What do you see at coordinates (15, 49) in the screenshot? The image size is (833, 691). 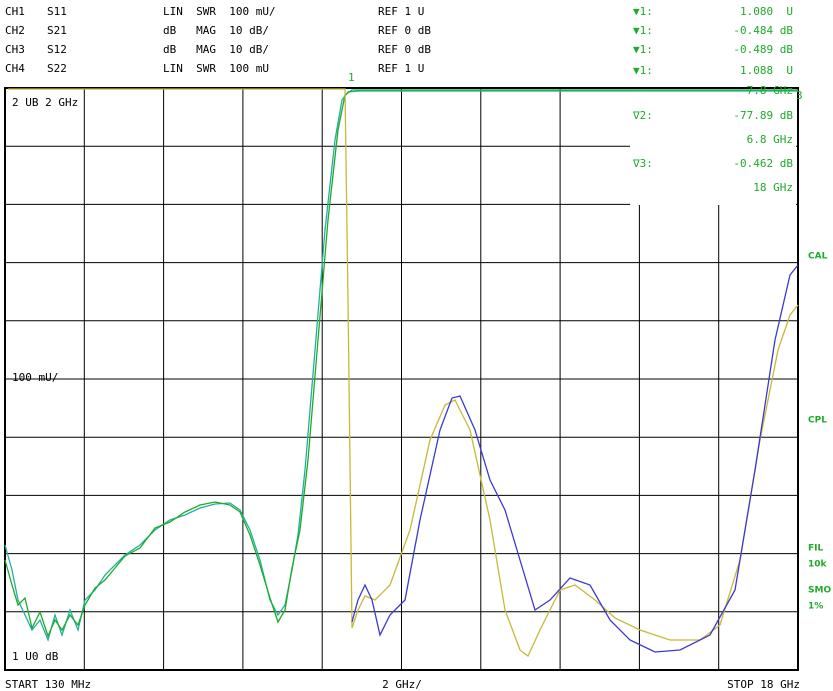 I see `channel: CH3` at bounding box center [15, 49].